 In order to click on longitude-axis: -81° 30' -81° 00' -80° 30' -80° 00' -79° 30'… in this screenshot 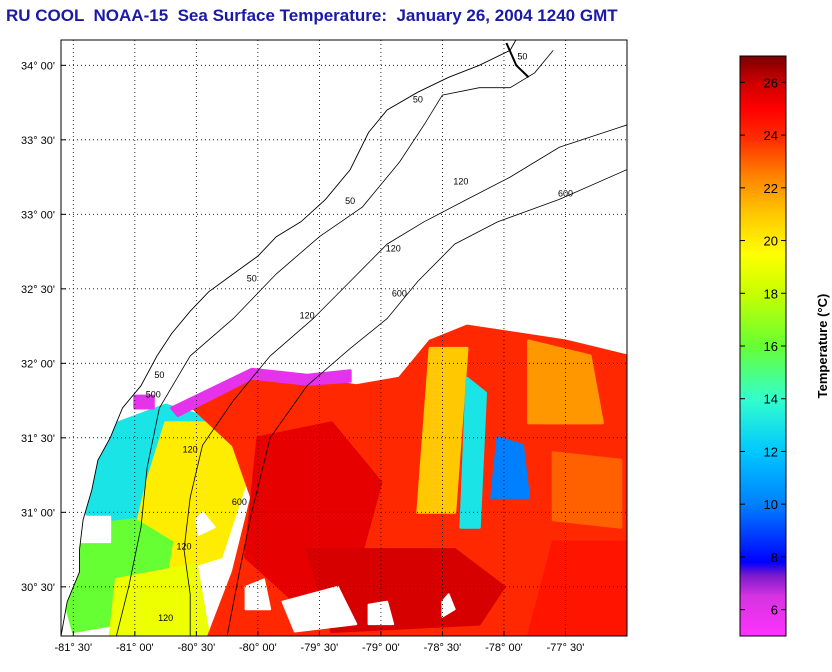, I will do `click(319, 642)`.